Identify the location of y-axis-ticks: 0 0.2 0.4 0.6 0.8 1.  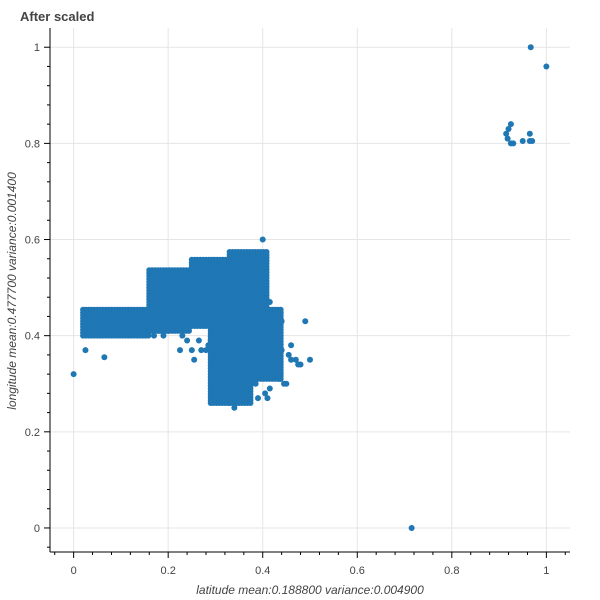
(37, 295).